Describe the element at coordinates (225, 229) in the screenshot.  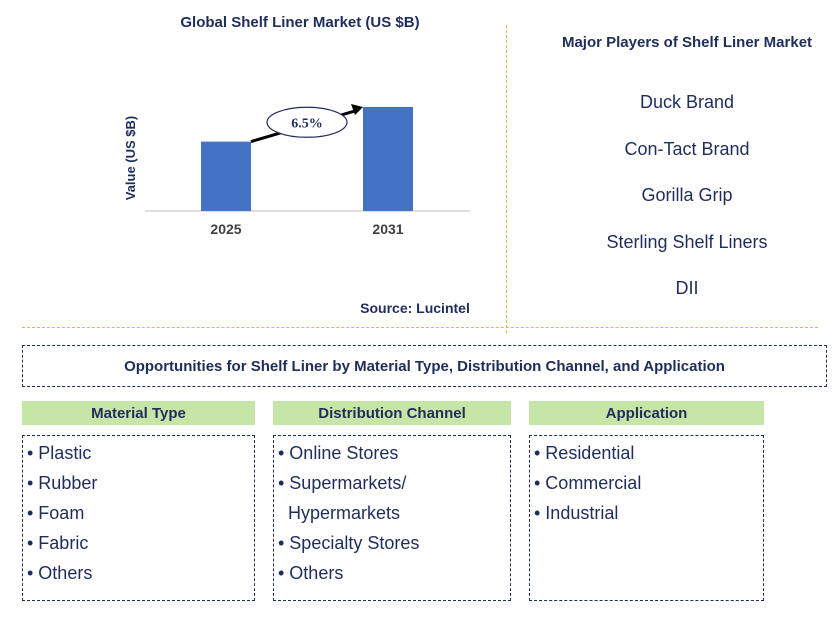
I see `x-tick-label: 2025` at that location.